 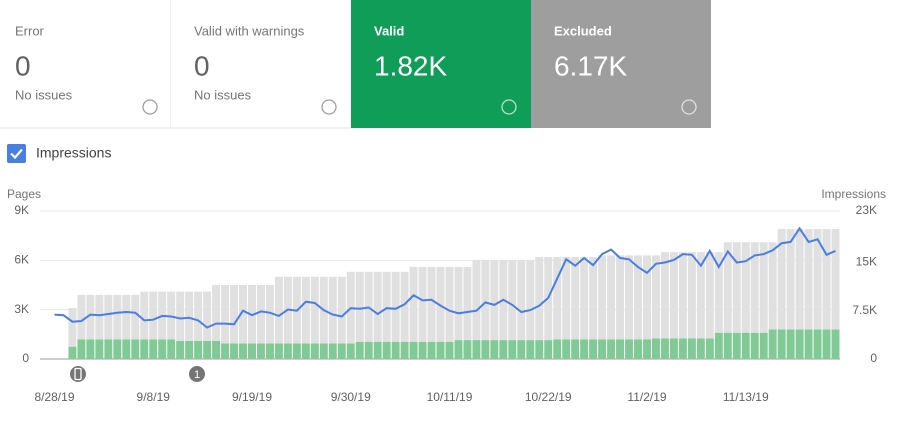 I want to click on help-icons, so click(x=419, y=107).